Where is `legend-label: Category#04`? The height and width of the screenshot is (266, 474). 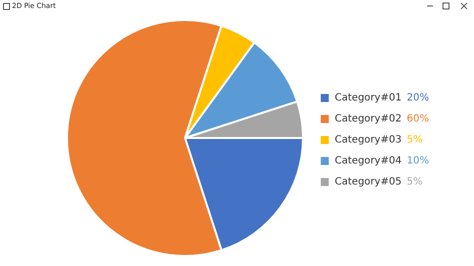
legend-label: Category#04 is located at coordinates (368, 161).